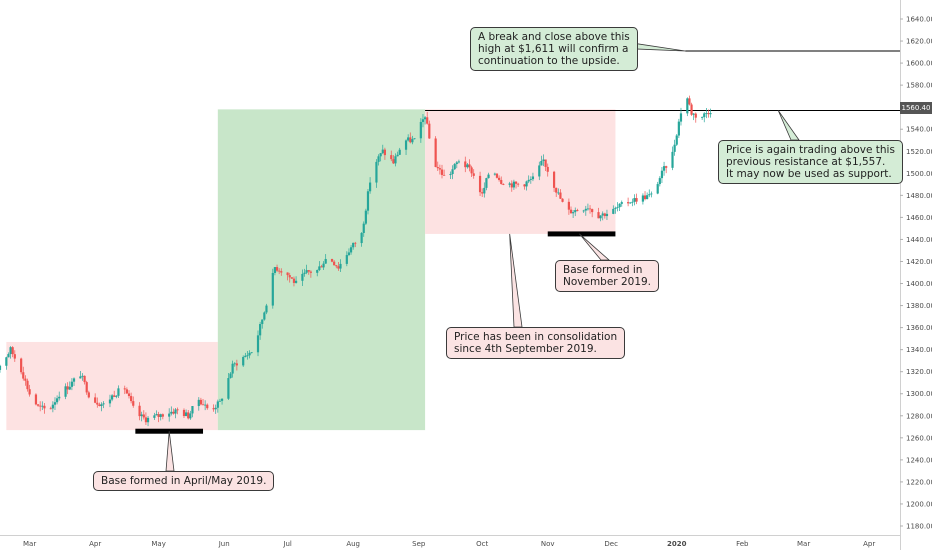  What do you see at coordinates (549, 61) in the screenshot?
I see `annotation-line: continuation to the upside.` at bounding box center [549, 61].